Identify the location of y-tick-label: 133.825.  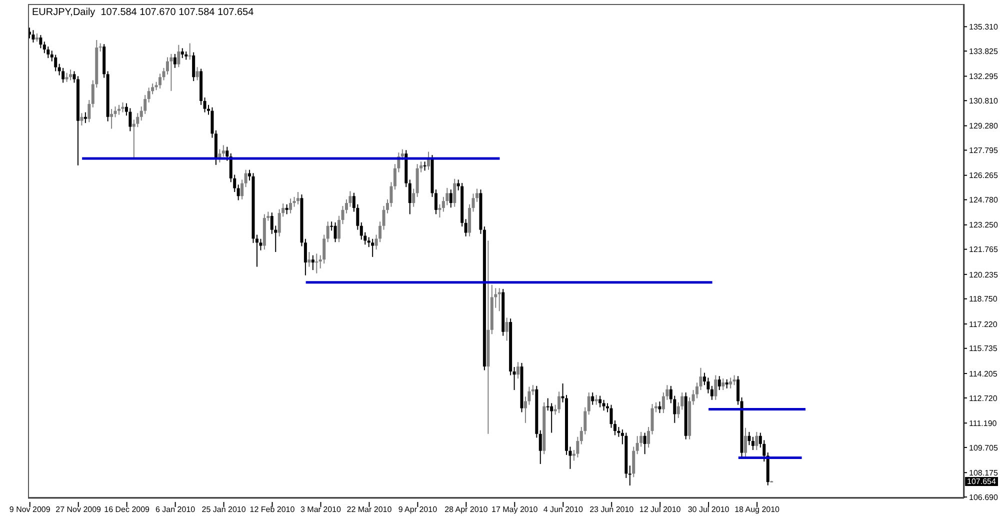
(983, 51).